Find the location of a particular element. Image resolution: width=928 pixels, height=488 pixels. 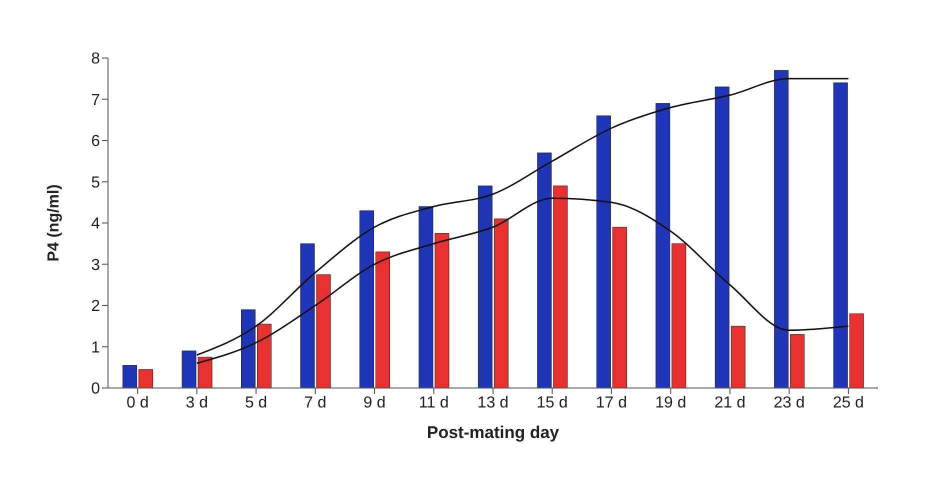

x-tick-label: 0 d is located at coordinates (137, 403).